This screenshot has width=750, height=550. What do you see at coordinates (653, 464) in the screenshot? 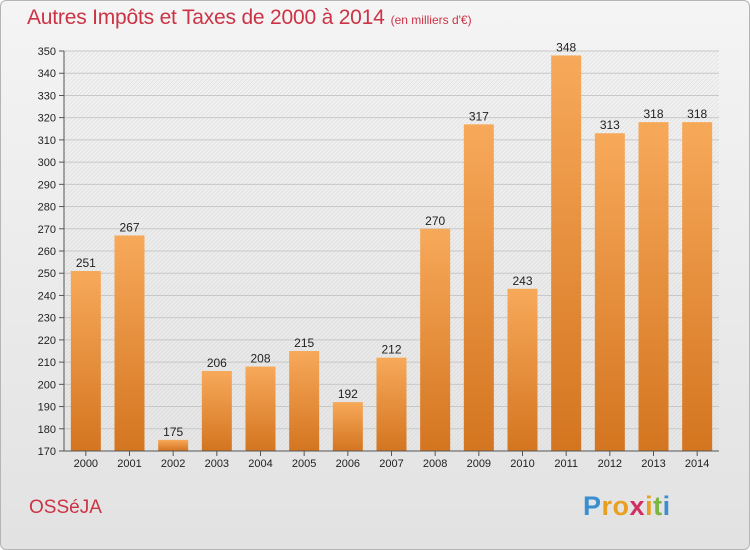
I see `x-tick-label: 2013` at bounding box center [653, 464].